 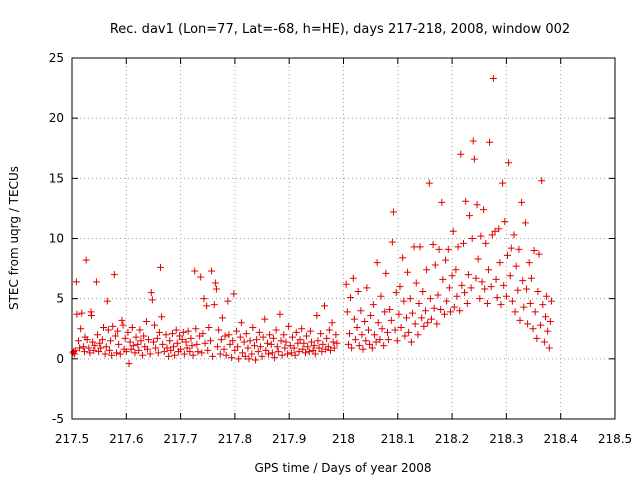 What do you see at coordinates (56, 118) in the screenshot?
I see `y-tick-label: 20` at bounding box center [56, 118].